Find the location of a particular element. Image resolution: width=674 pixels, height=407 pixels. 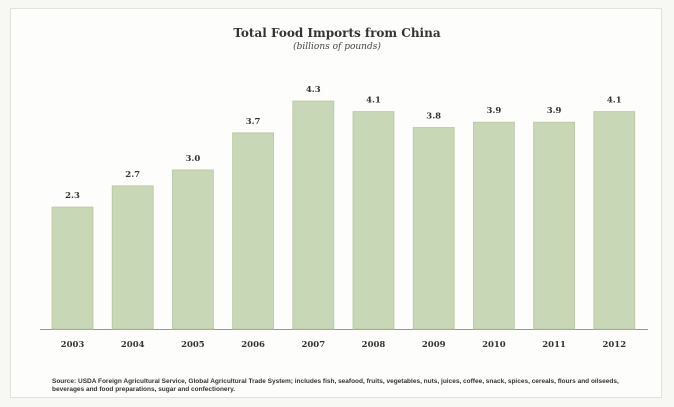

x-tick-label-2003: 2003 is located at coordinates (73, 345).